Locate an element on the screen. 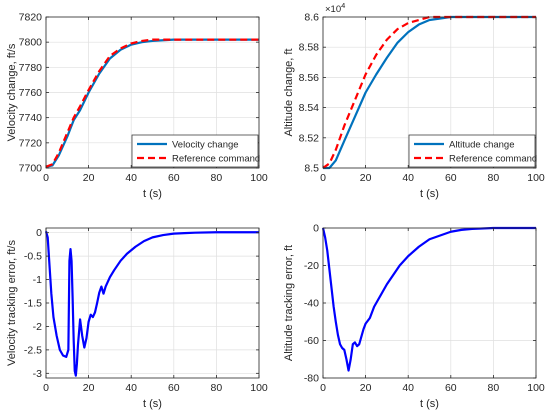 Image resolution: width=550 pixels, height=411 pixels. y-tick-label: 7780 is located at coordinates (31, 68).